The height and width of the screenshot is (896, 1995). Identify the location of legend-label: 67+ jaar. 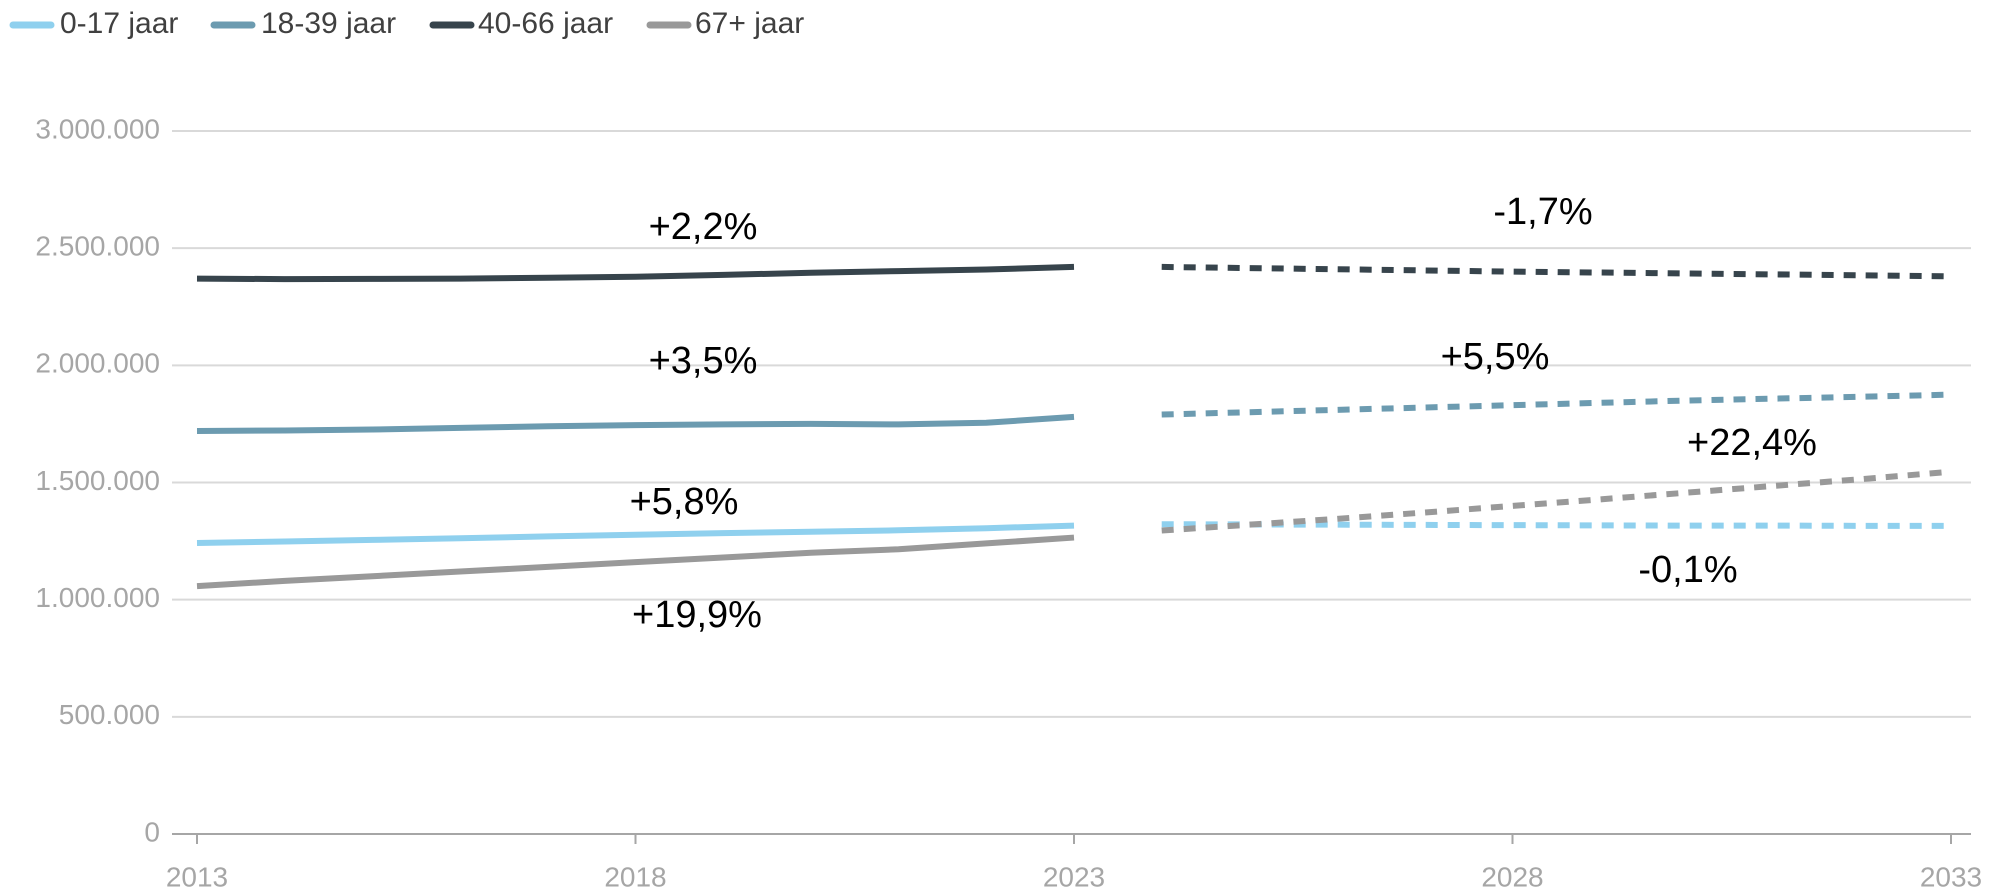
(749, 23).